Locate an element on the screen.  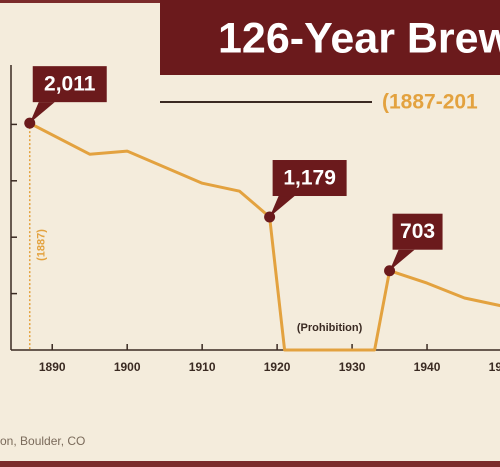
x-tick-label: 1920 is located at coordinates (277, 367).